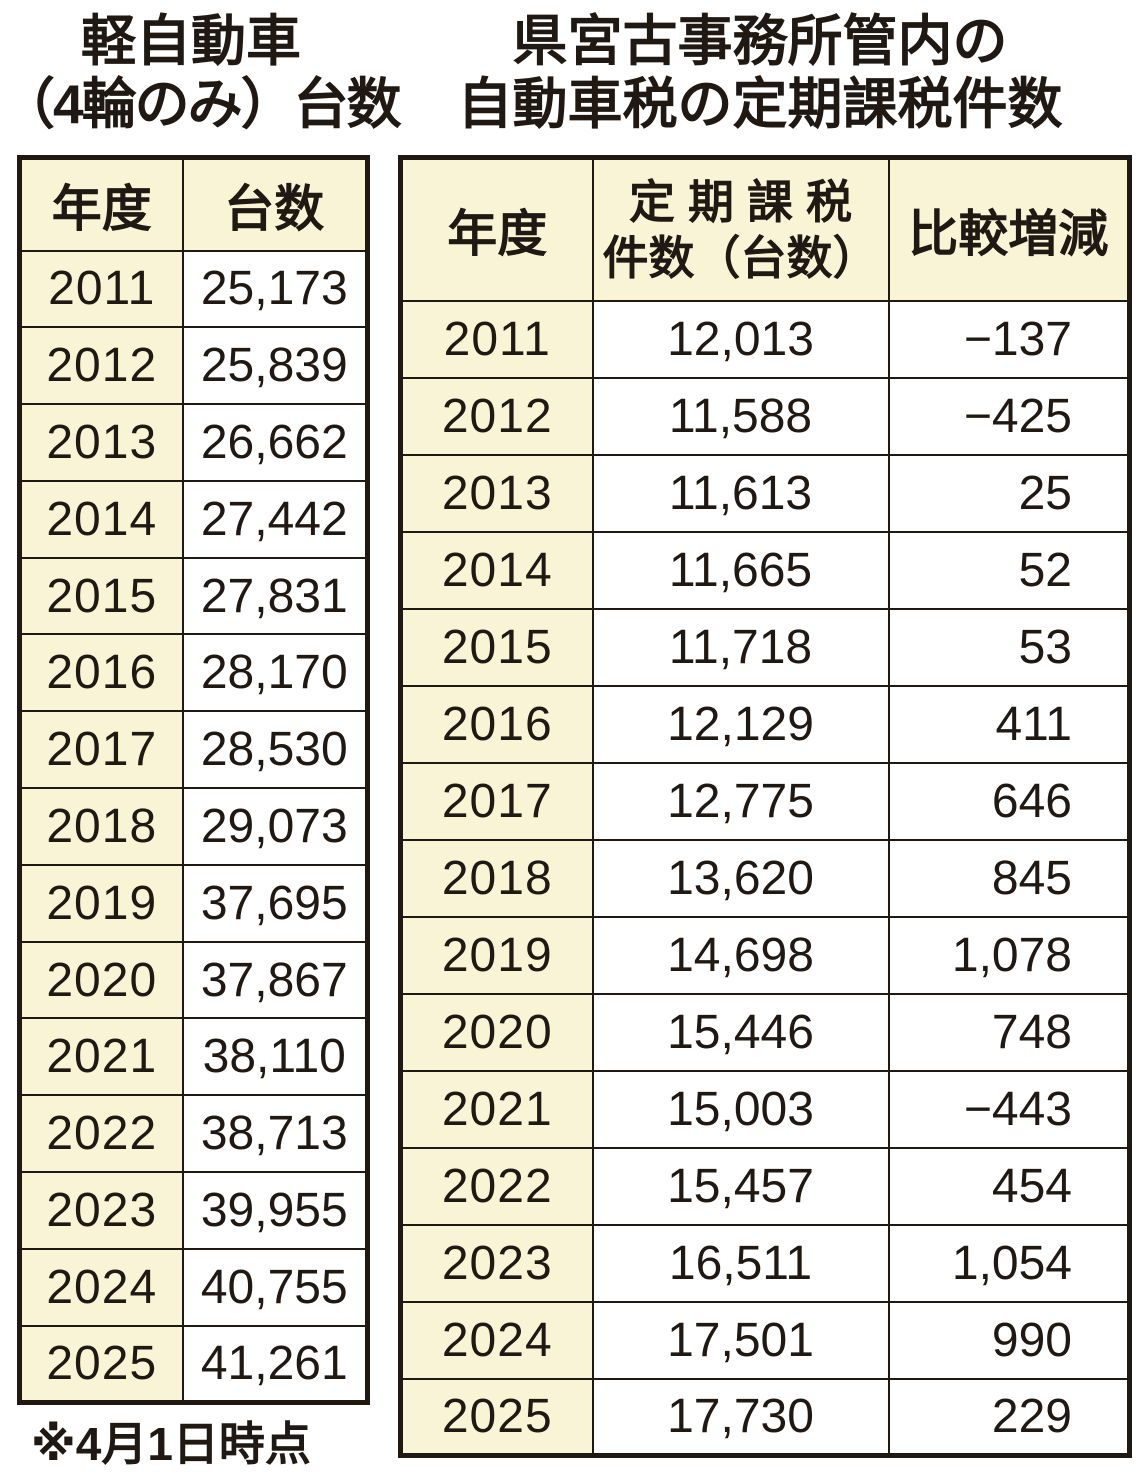 The width and height of the screenshot is (1140, 1479). I want to click on count-cell: 11,718, so click(740, 647).